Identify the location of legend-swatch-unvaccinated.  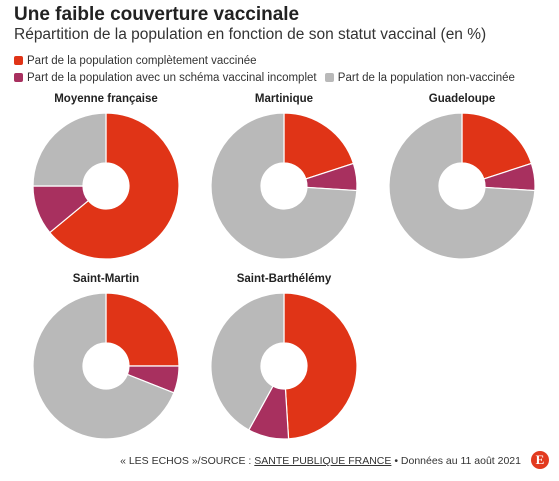
(329, 77).